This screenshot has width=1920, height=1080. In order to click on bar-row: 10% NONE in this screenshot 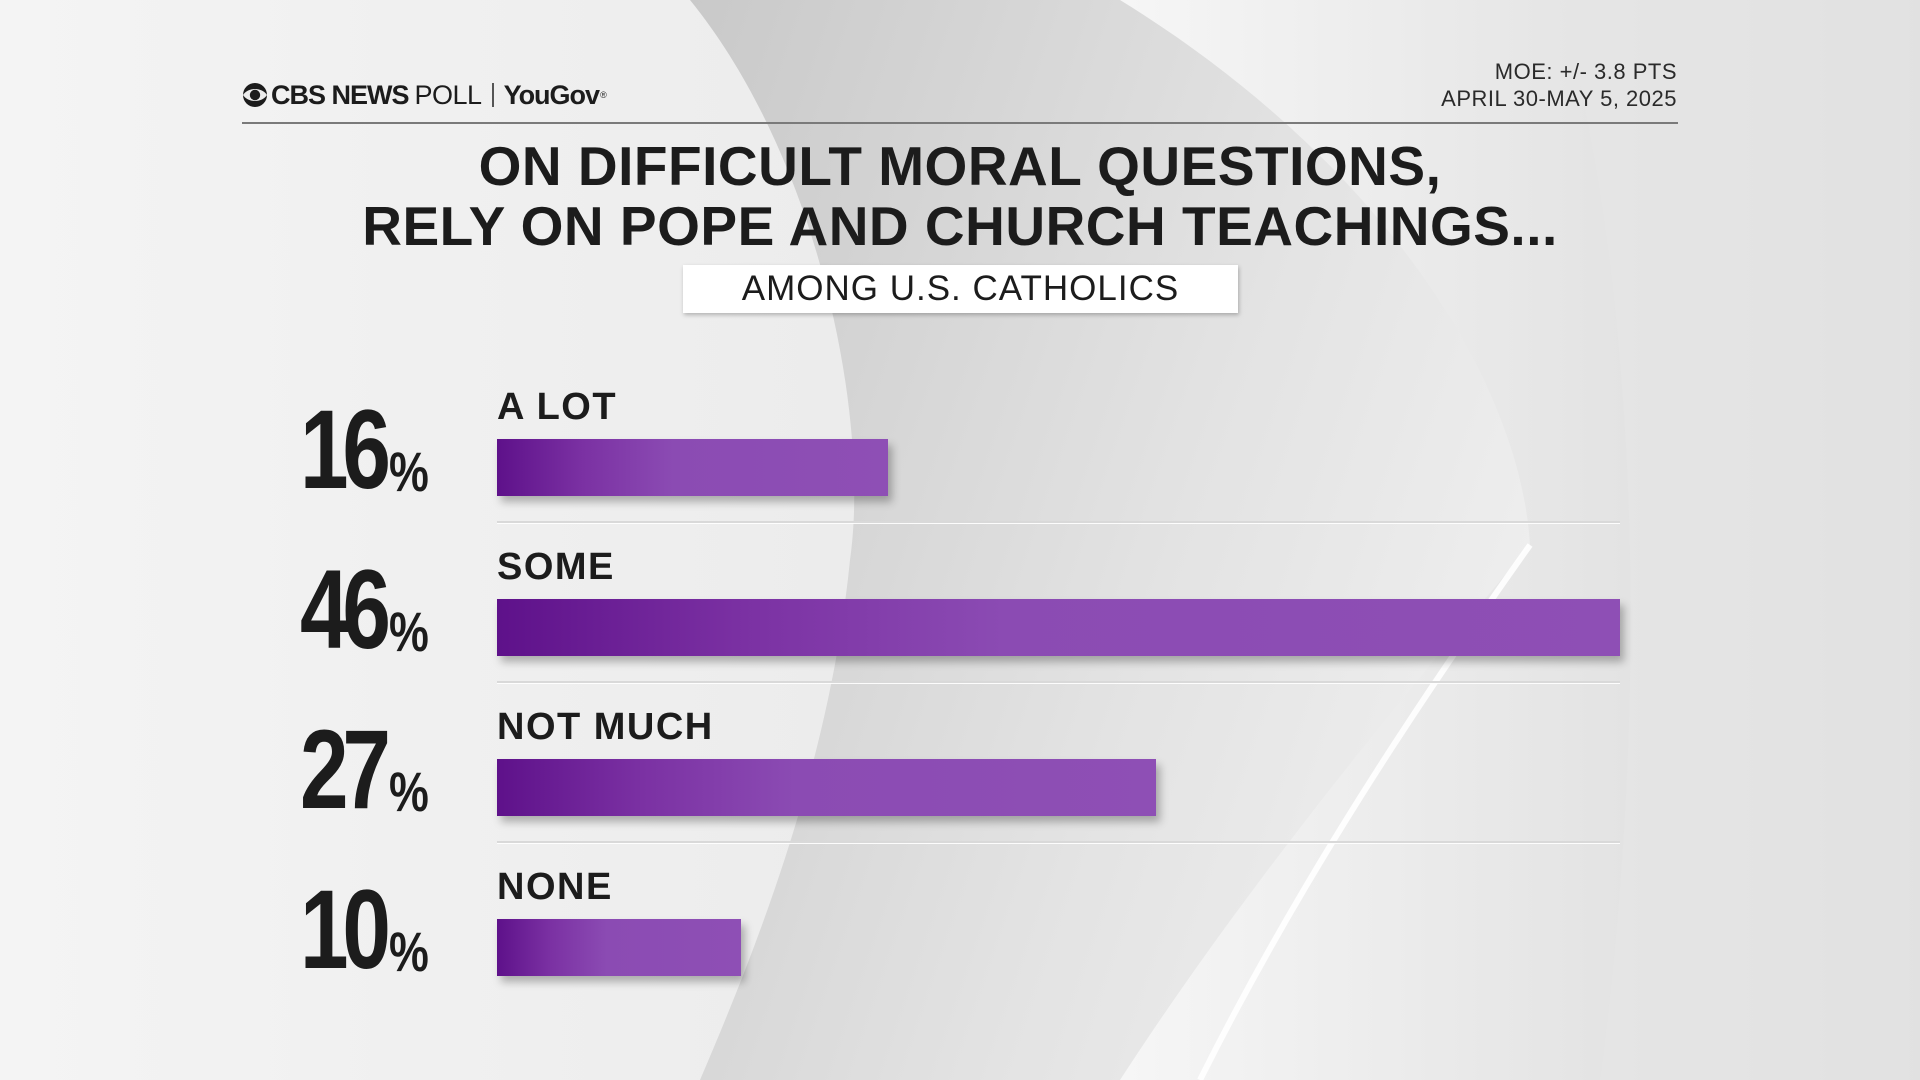, I will do `click(960, 946)`.